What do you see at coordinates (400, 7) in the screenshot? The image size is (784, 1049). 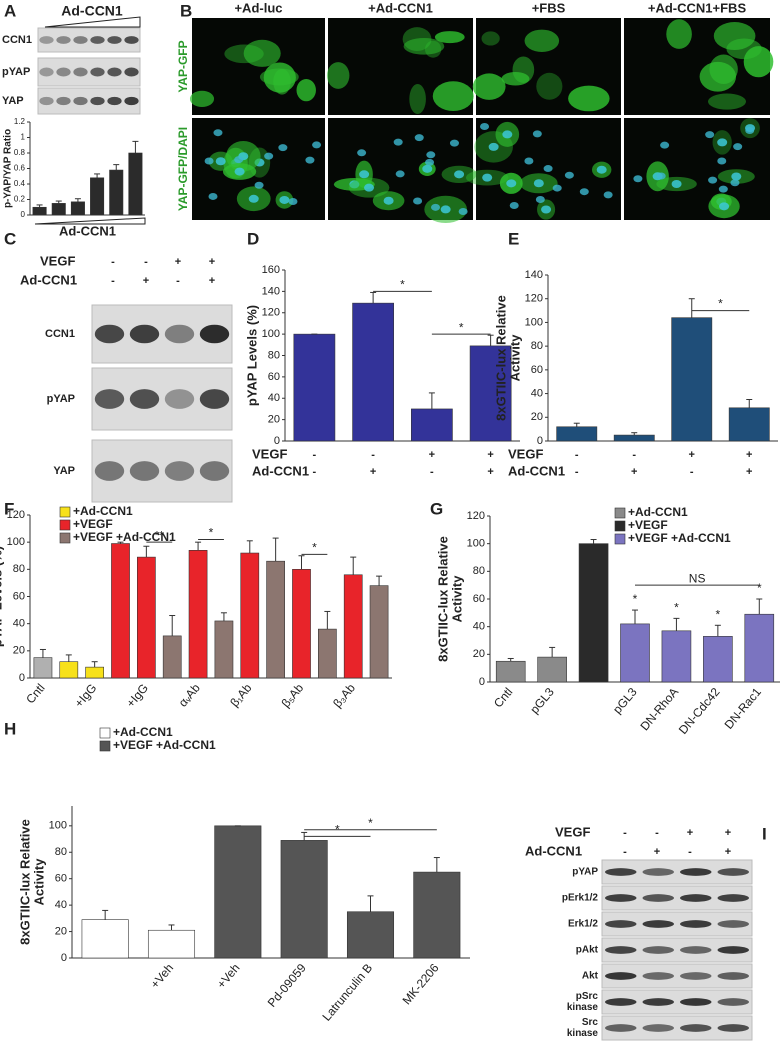 I see `column-label: +Ad-CCN1` at bounding box center [400, 7].